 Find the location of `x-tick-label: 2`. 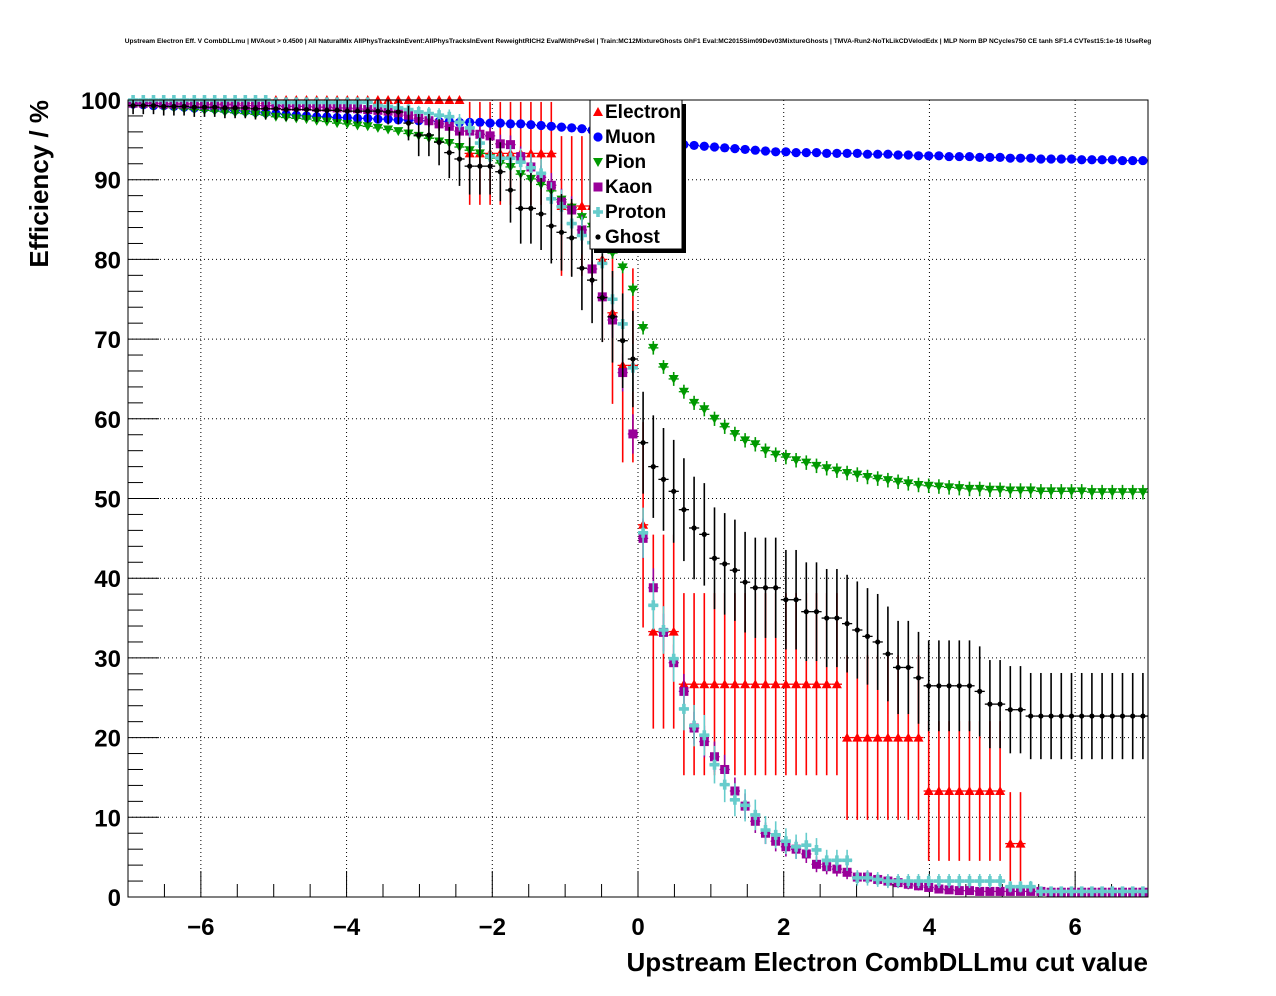

x-tick-label: 2 is located at coordinates (783, 927).